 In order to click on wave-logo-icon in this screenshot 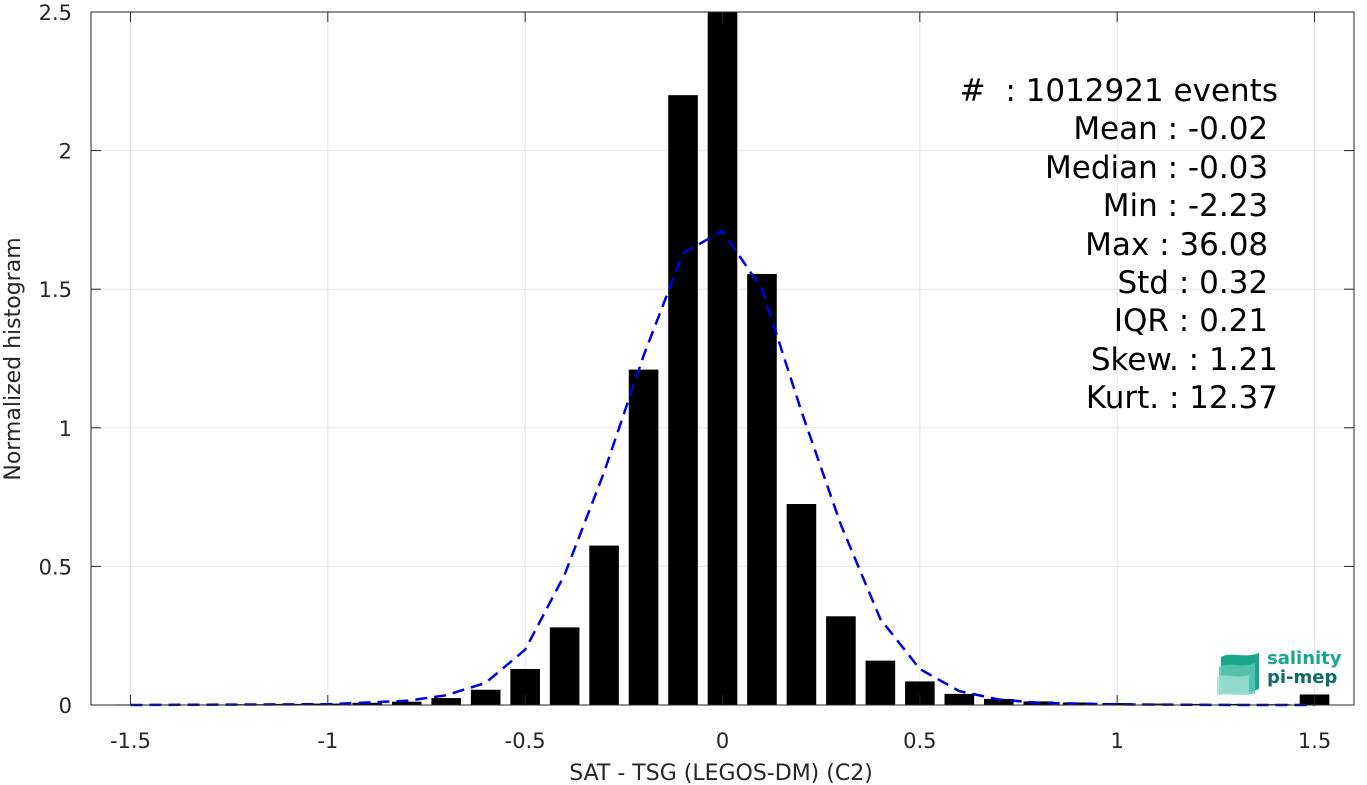, I will do `click(1238, 674)`.